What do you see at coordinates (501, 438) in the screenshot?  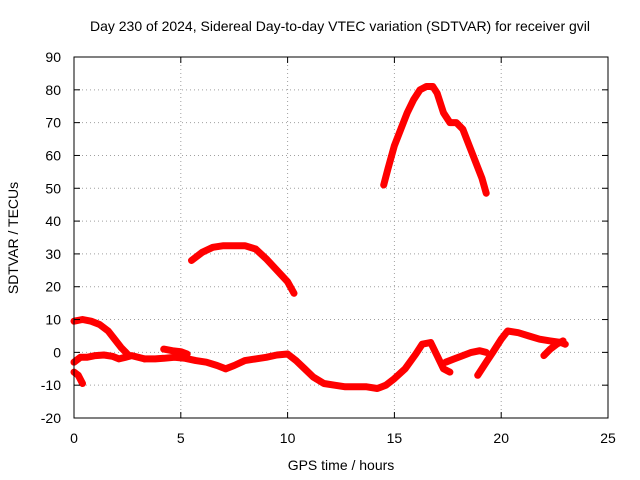 I see `x-tick-label: 20` at bounding box center [501, 438].